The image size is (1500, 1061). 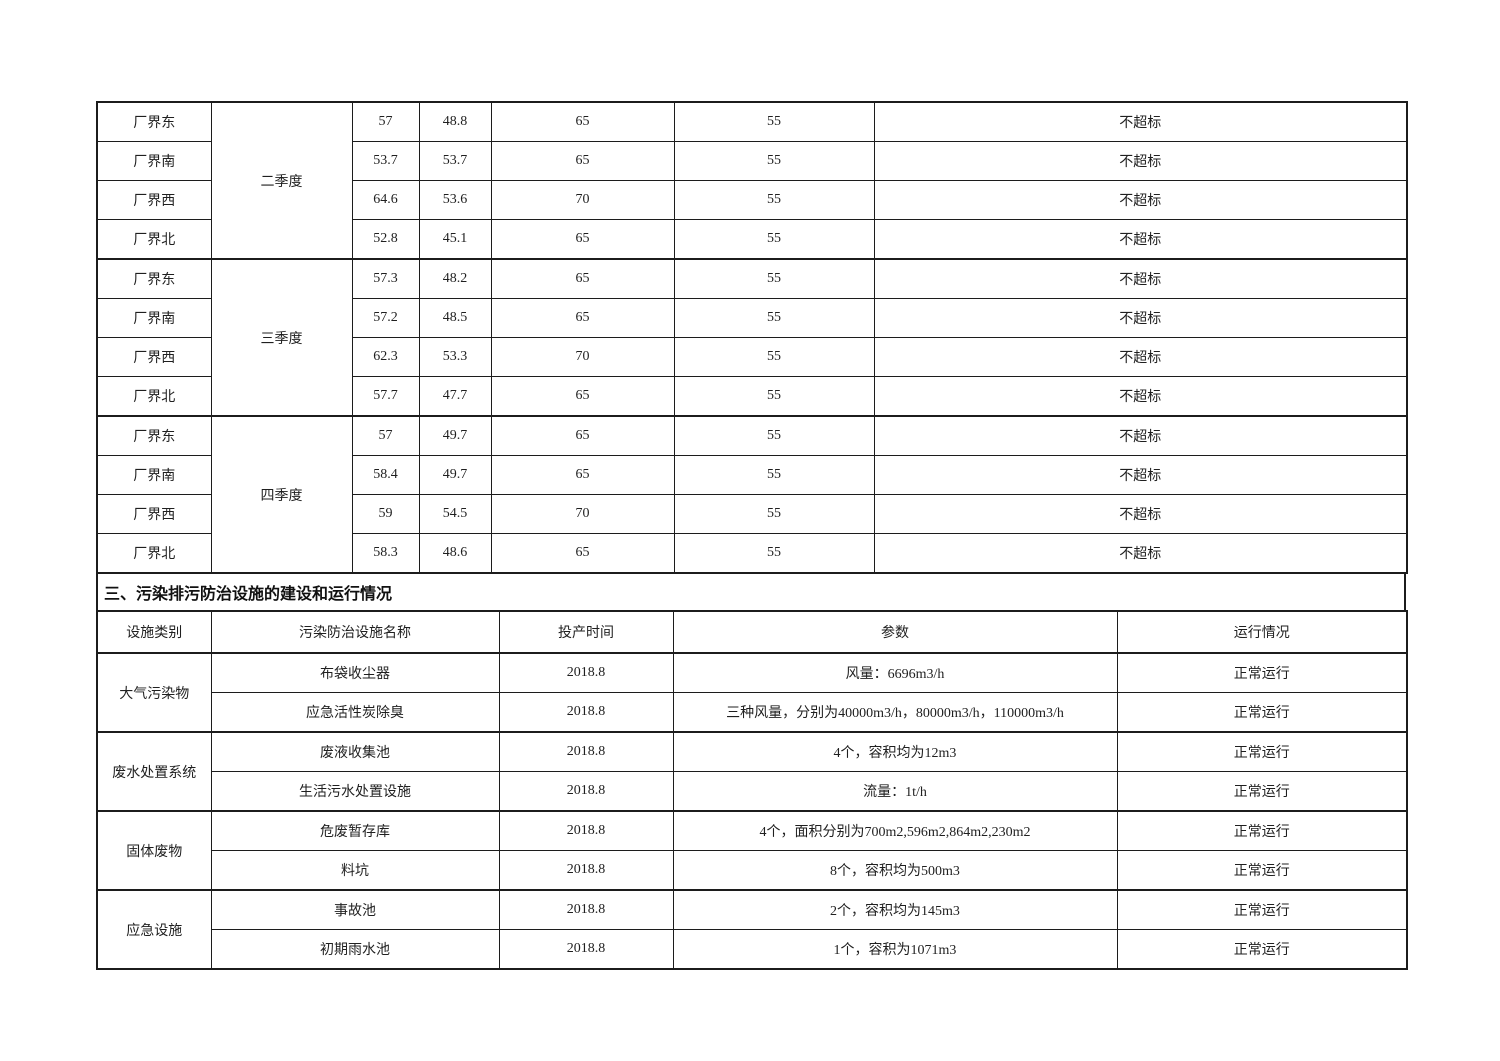 I want to click on facility-name-cell: 应急活性炭除臭, so click(x=355, y=712).